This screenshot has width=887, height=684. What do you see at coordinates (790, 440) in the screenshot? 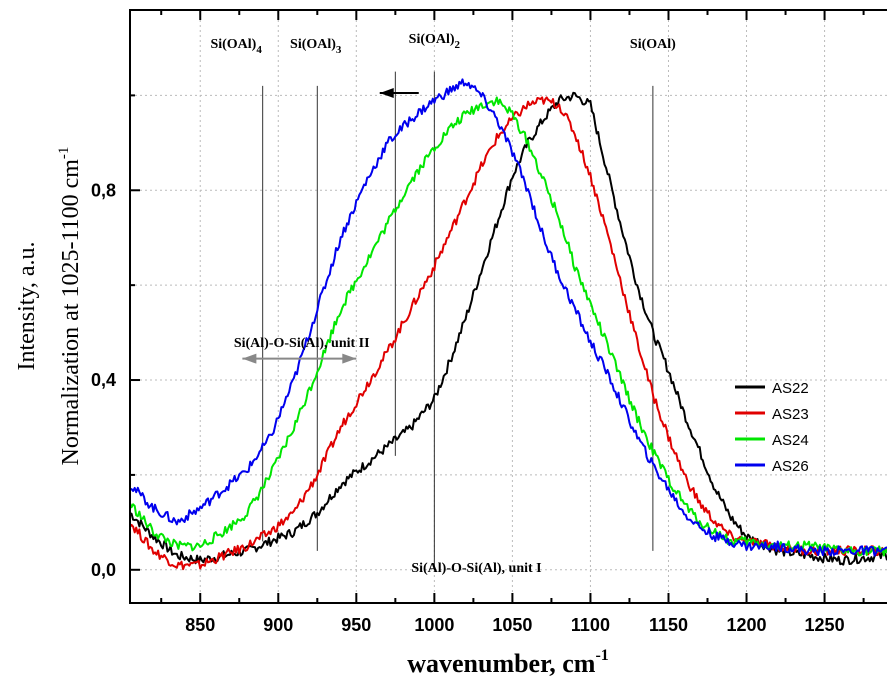
I see `legend-label-as24: AS24` at bounding box center [790, 440].